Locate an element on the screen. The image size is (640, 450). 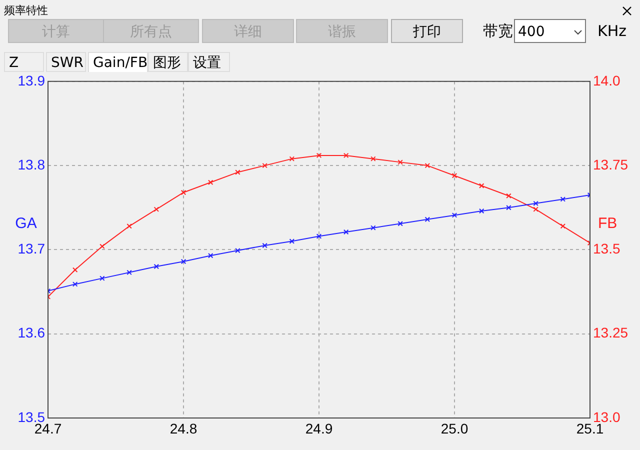
text: 400 is located at coordinates (550, 31).